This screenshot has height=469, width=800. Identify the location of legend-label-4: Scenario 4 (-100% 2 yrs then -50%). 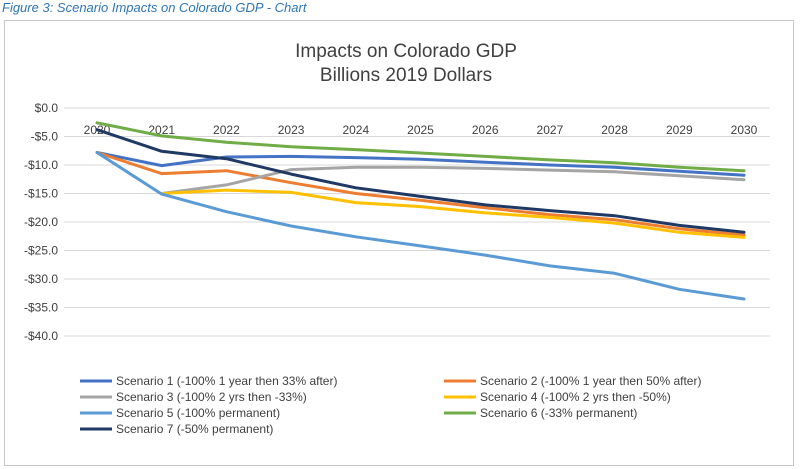
(575, 397).